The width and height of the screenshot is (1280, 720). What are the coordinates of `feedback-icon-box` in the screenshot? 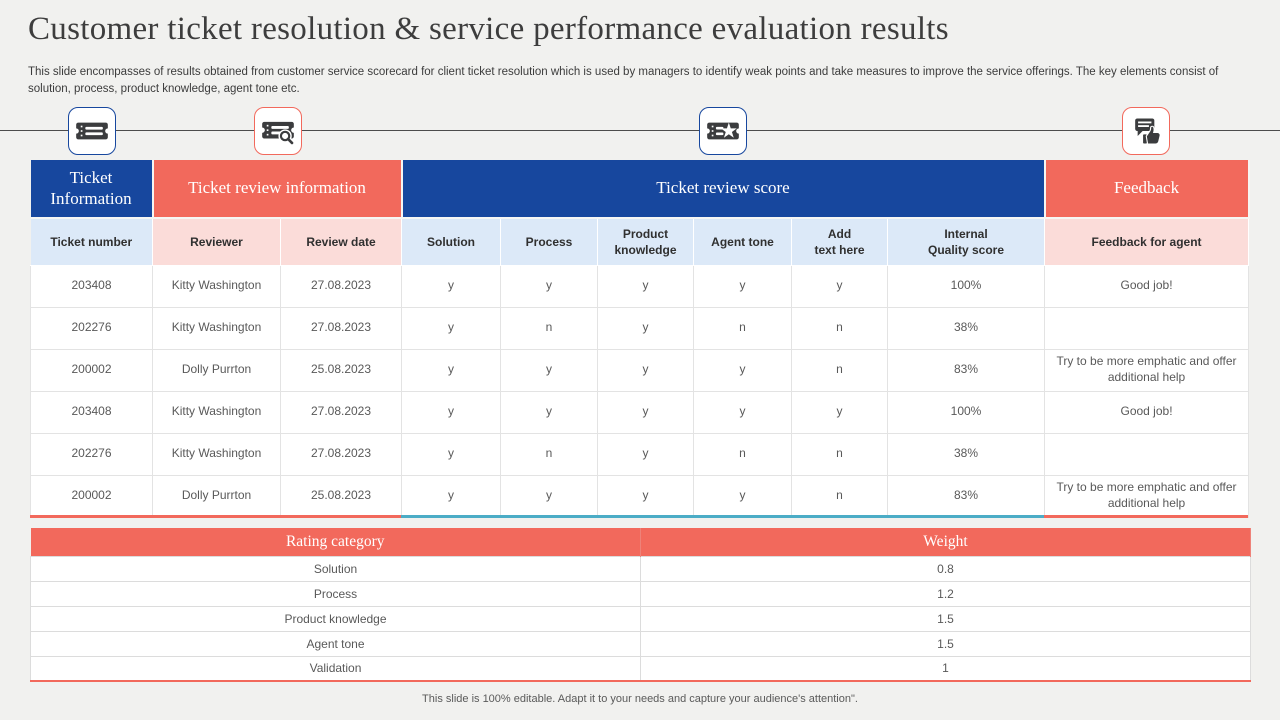 It's located at (1146, 131).